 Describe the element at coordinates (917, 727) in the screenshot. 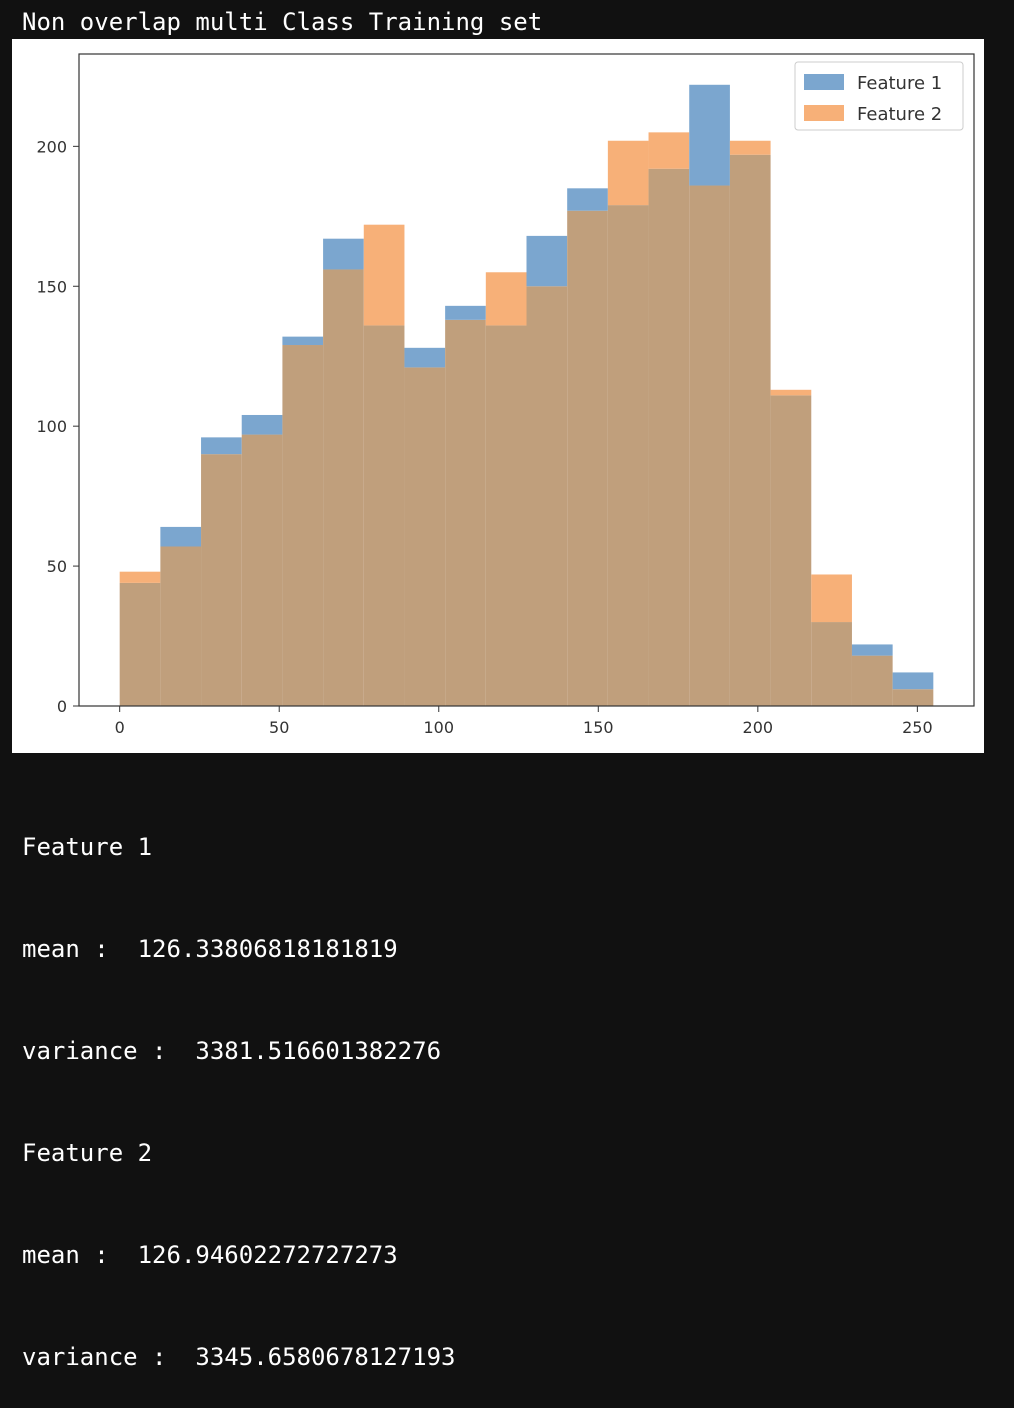

I see `x-tick-label: 250` at that location.